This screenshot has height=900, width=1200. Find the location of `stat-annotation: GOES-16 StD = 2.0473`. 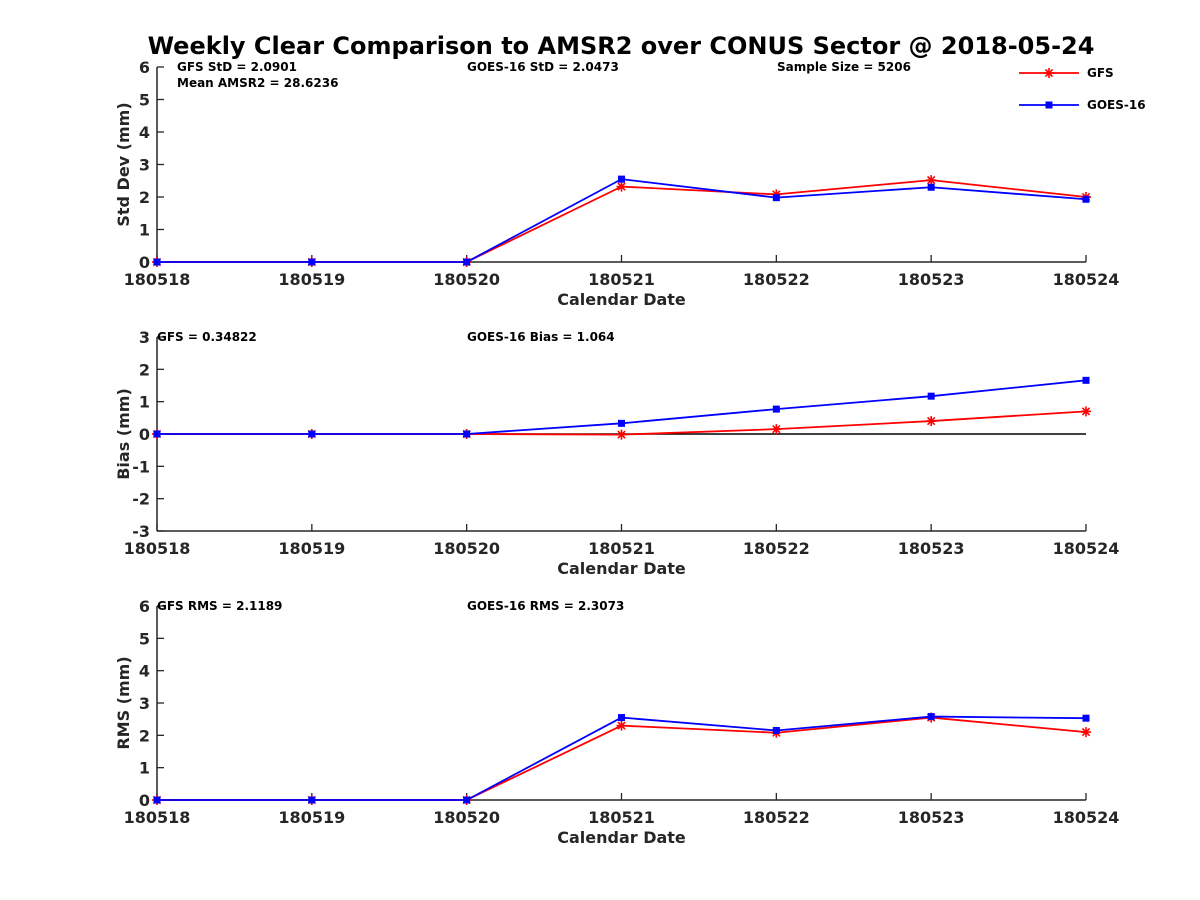

stat-annotation: GOES-16 StD = 2.0473 is located at coordinates (543, 67).